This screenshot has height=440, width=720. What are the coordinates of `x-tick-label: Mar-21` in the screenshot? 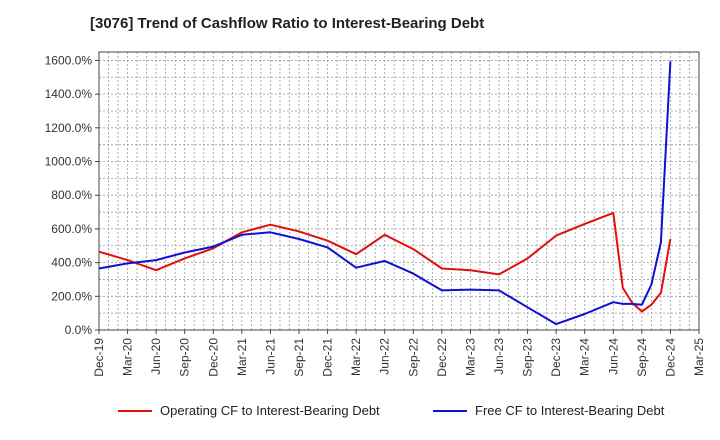 It's located at (242, 357).